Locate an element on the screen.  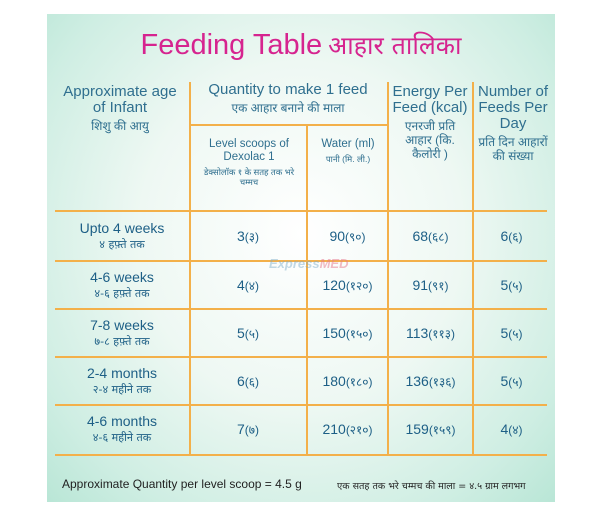
age-en: 4-6 weeks is located at coordinates (122, 277).